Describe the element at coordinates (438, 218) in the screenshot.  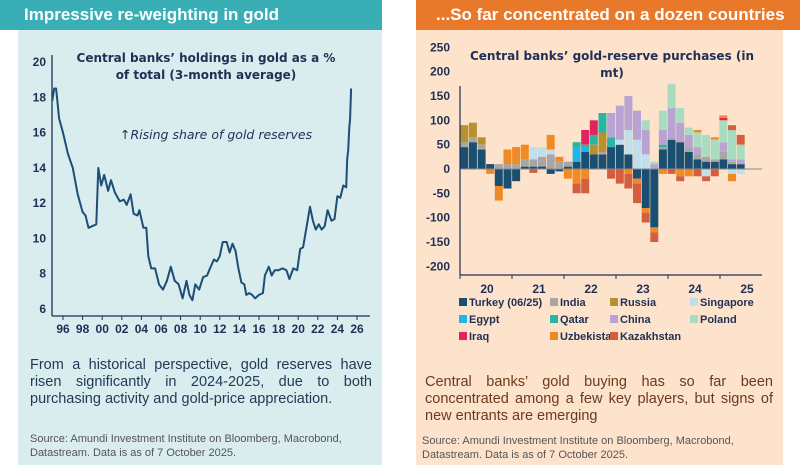
I see `y-tick-label: -100` at that location.